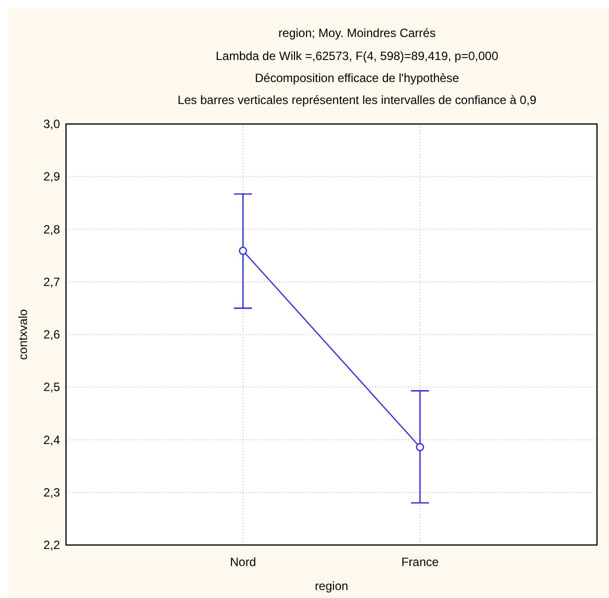  I want to click on chart-title: region; Moy. Moindres Carrés, so click(357, 33).